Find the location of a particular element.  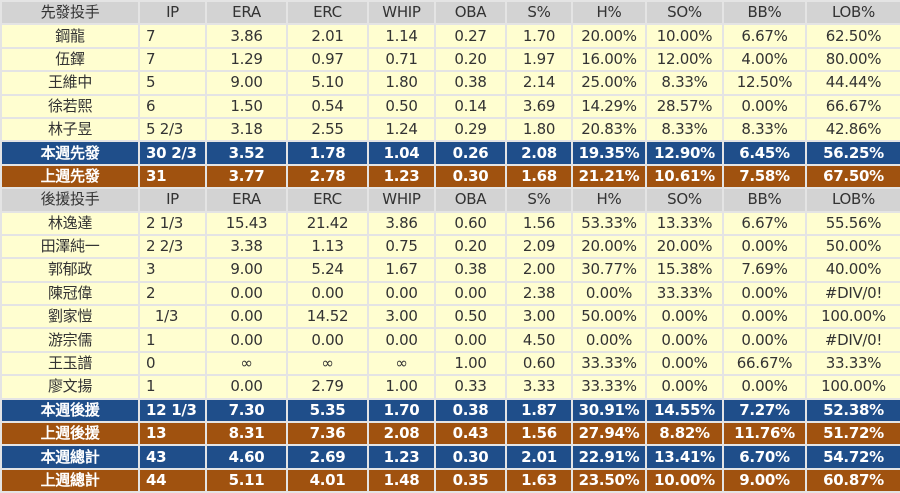

stat-cell: 1.67 is located at coordinates (401, 270).